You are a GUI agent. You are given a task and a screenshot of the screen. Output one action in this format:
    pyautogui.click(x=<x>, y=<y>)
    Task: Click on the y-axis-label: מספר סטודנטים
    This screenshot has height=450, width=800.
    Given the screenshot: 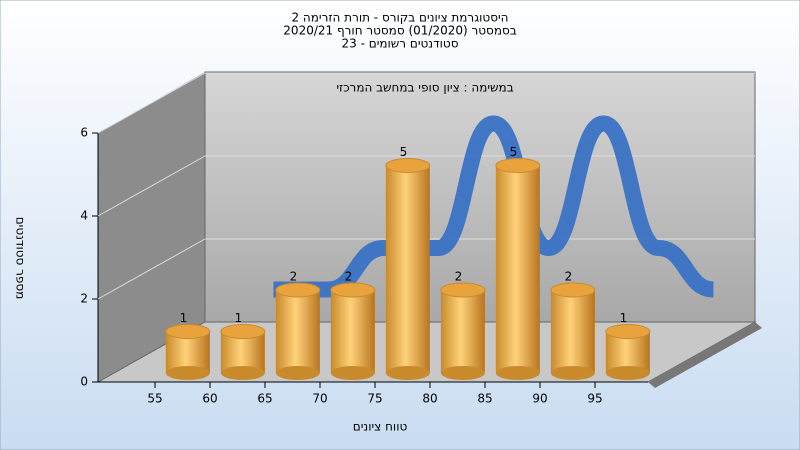 What is the action you would take?
    pyautogui.click(x=21, y=258)
    